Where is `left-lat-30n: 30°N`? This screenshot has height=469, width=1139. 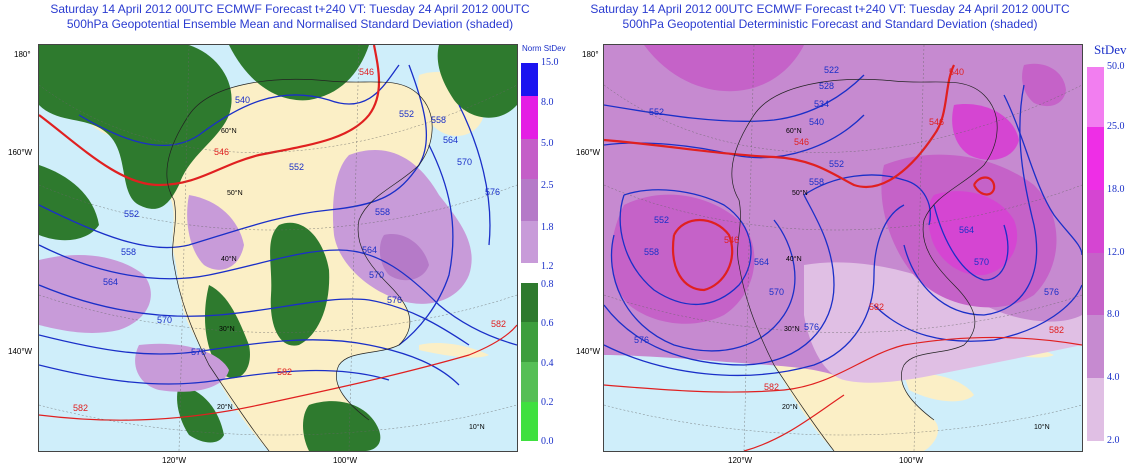 left-lat-30n: 30°N is located at coordinates (227, 329).